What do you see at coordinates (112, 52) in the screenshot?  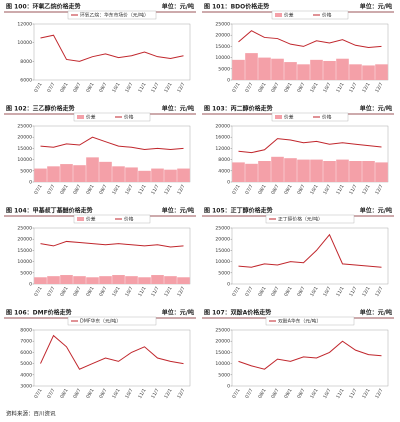 I see `plot-frame` at bounding box center [112, 52].